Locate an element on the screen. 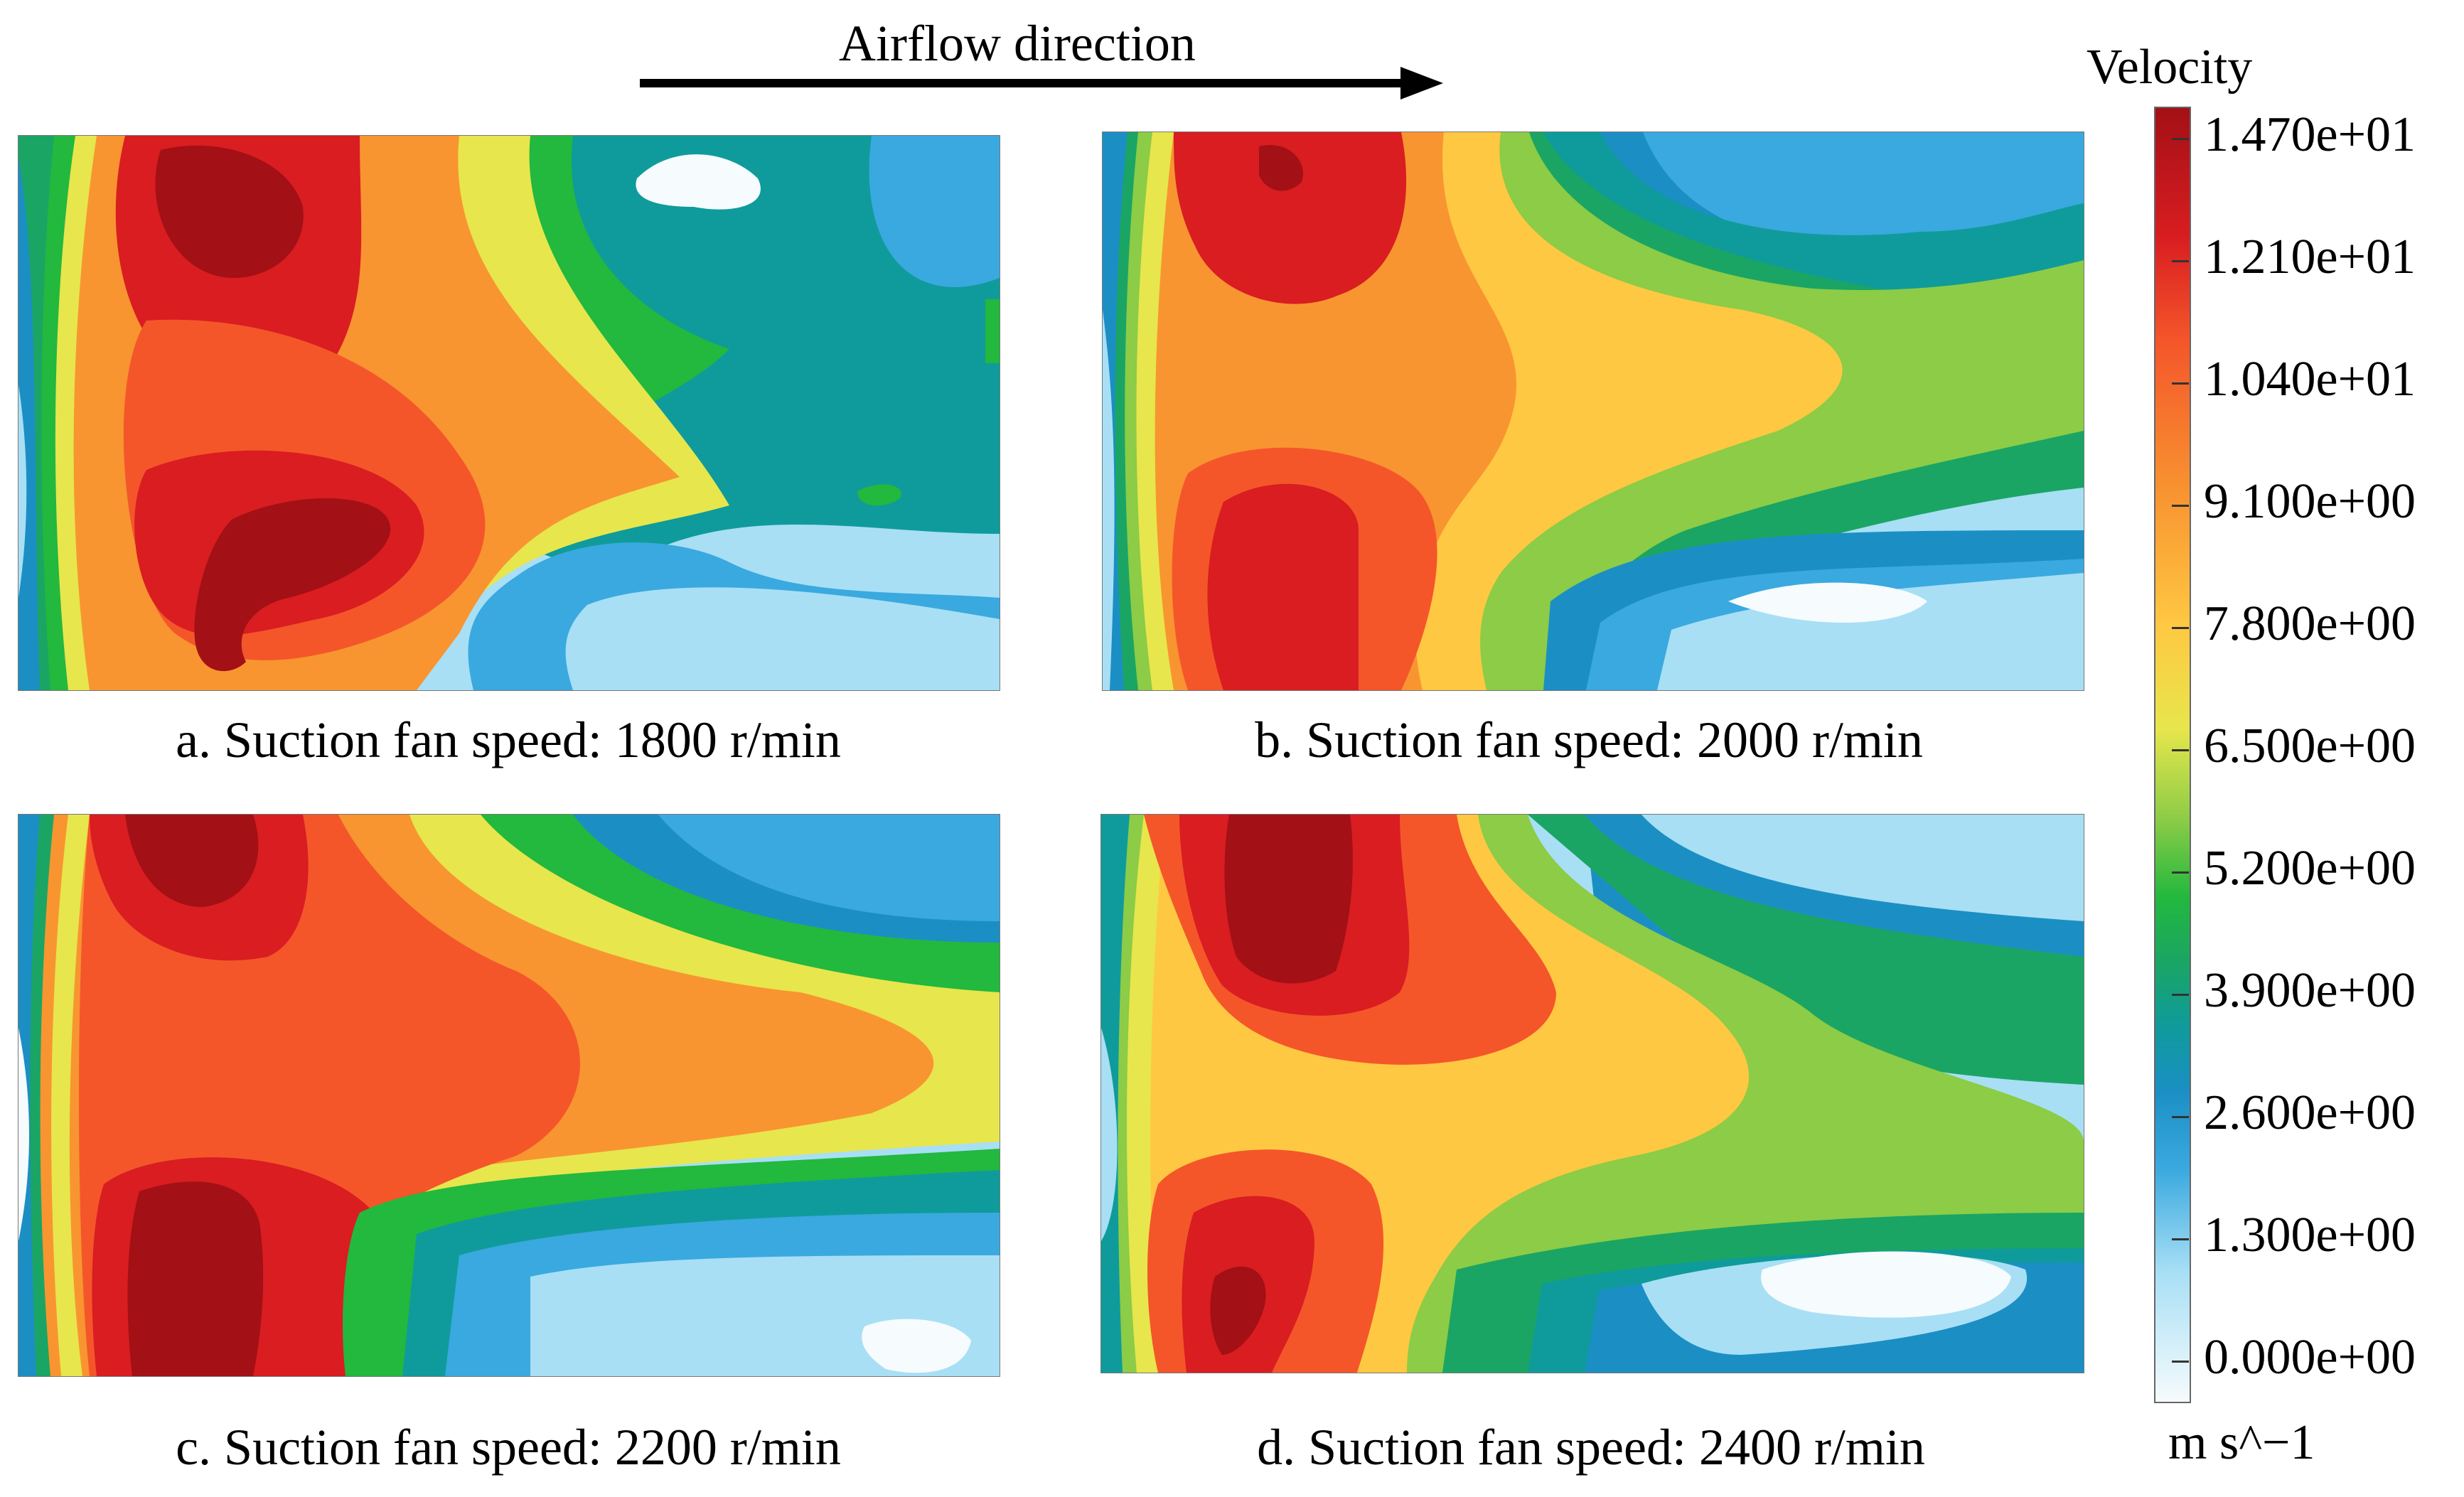 This screenshot has height=1497, width=2464. contour-map-a is located at coordinates (509, 413).